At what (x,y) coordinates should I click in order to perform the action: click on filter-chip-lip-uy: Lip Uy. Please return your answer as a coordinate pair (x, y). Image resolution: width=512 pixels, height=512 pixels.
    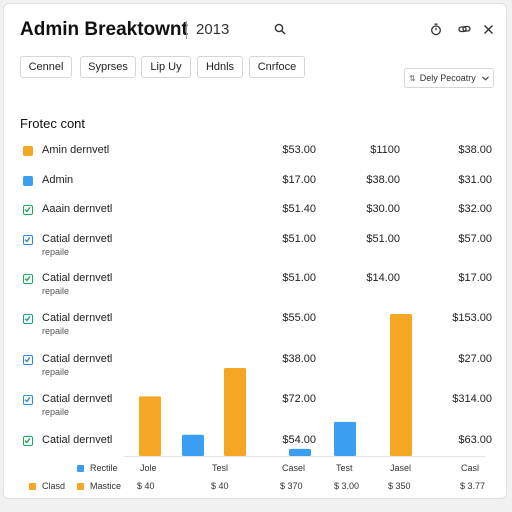
    Looking at the image, I should click on (166, 67).